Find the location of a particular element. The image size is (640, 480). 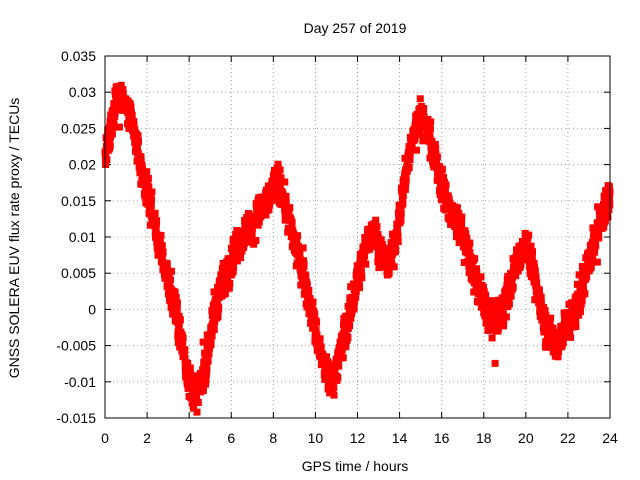

y-tick-label: 0.02 is located at coordinates (82, 165).